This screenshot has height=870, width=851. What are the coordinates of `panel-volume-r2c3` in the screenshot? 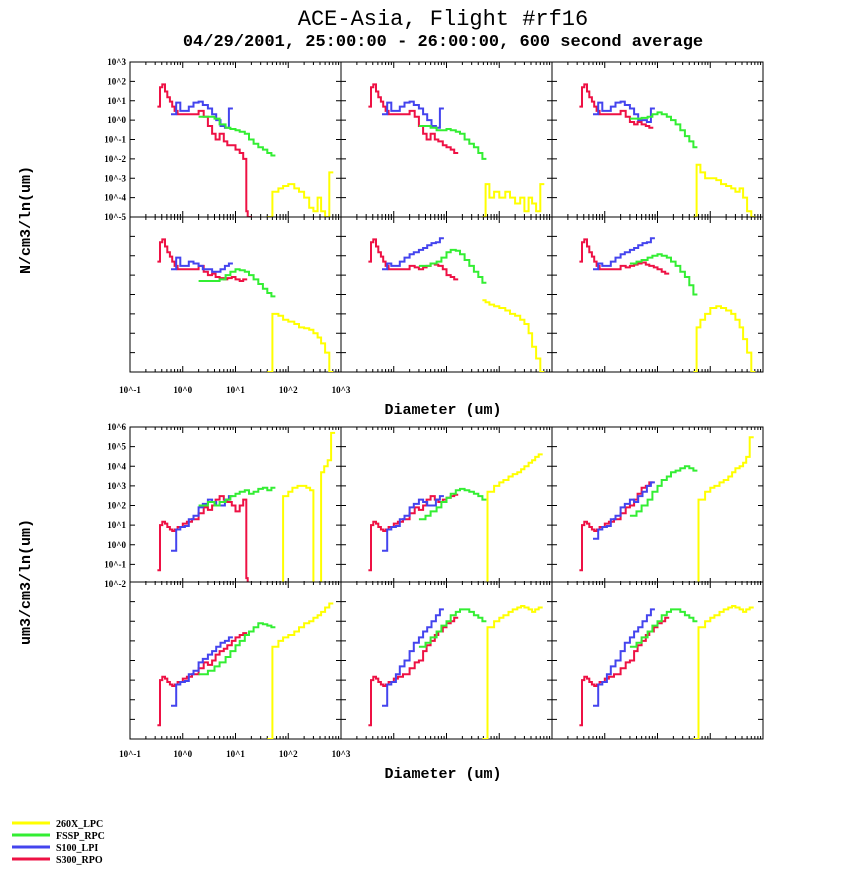 It's located at (657, 660).